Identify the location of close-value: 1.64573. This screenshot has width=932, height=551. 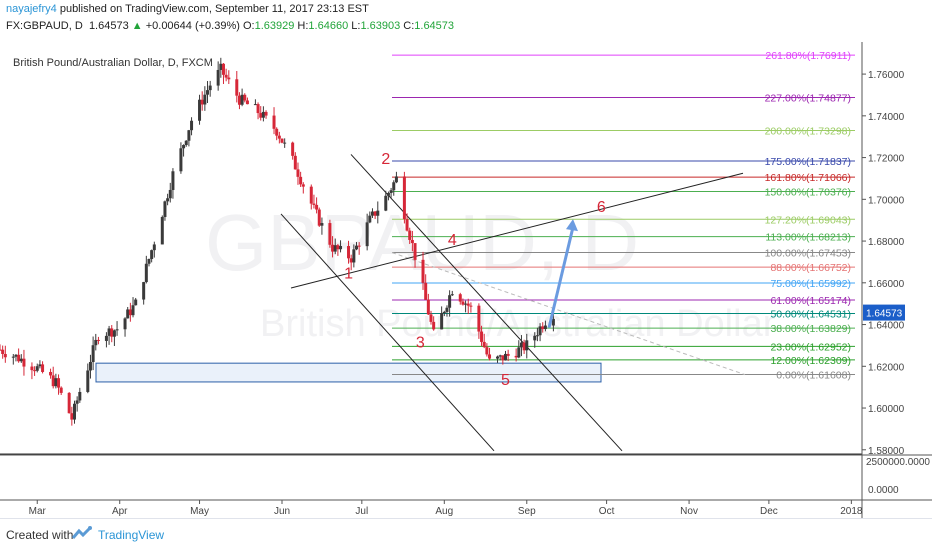
(434, 26).